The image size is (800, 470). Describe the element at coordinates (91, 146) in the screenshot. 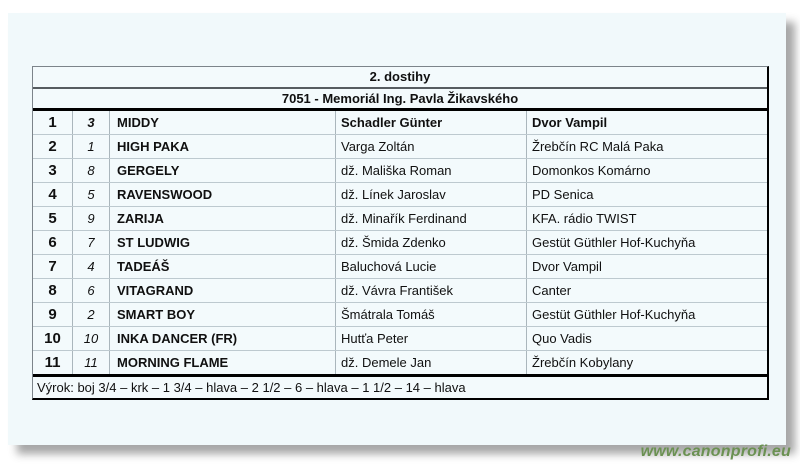

I see `start-no-cell: 1` at that location.